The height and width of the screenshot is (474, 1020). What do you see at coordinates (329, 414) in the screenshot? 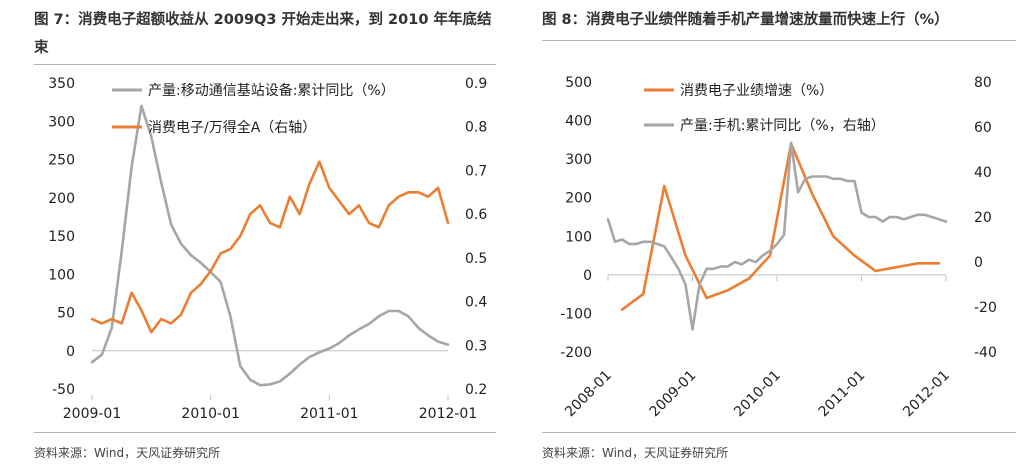
I see `chart1-xtick-label: 2011-01` at bounding box center [329, 414].